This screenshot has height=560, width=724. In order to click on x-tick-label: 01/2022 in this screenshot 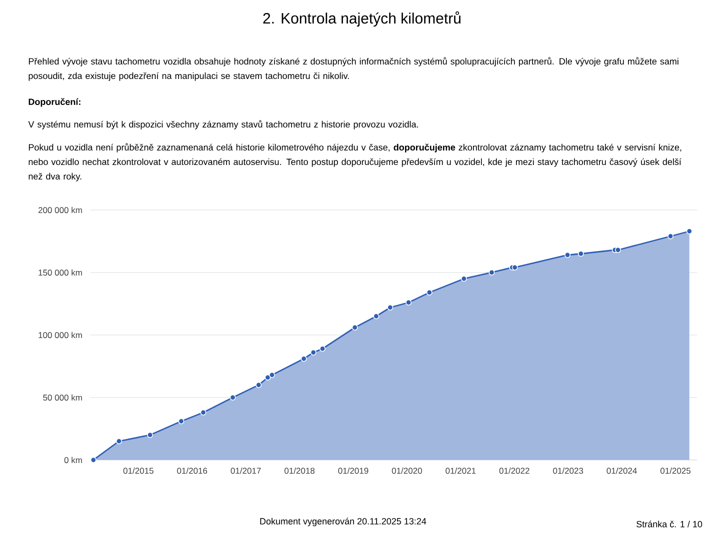, I will do `click(514, 471)`.